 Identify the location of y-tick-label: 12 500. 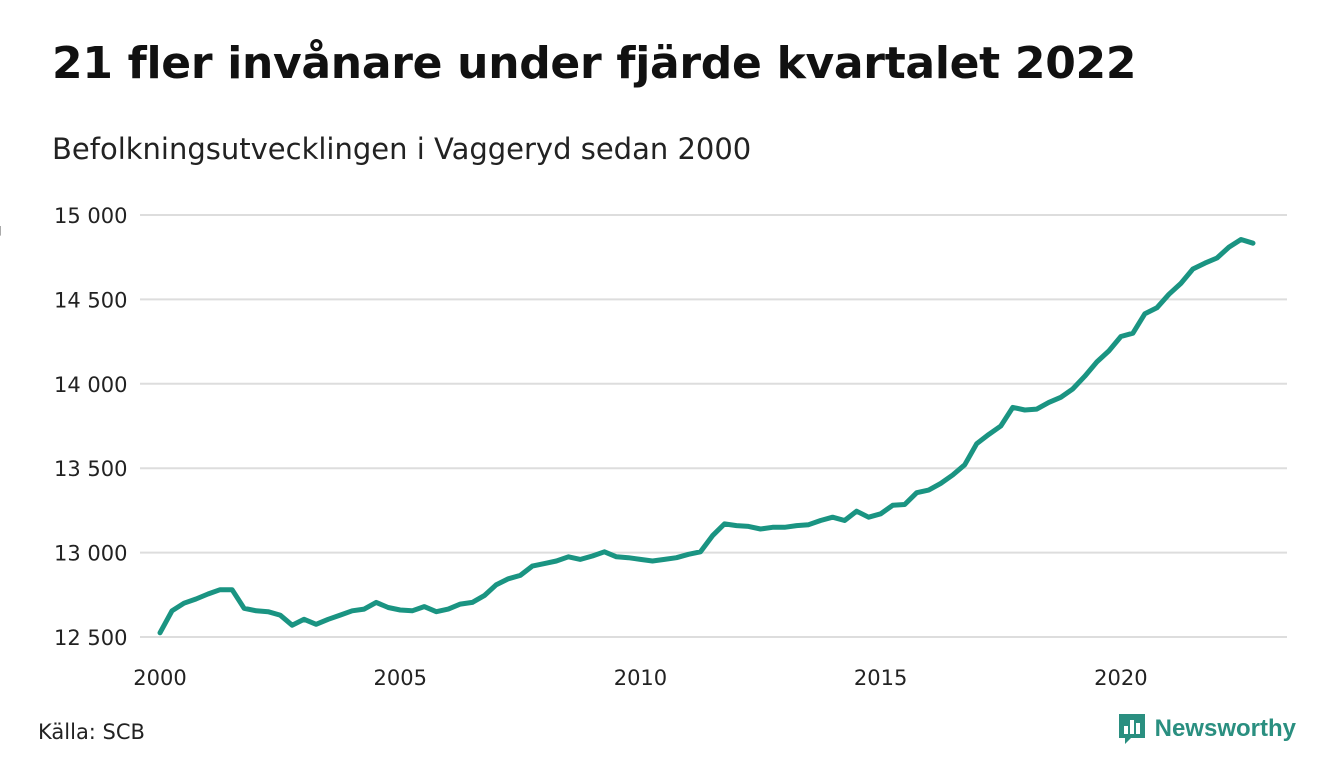
(90, 638).